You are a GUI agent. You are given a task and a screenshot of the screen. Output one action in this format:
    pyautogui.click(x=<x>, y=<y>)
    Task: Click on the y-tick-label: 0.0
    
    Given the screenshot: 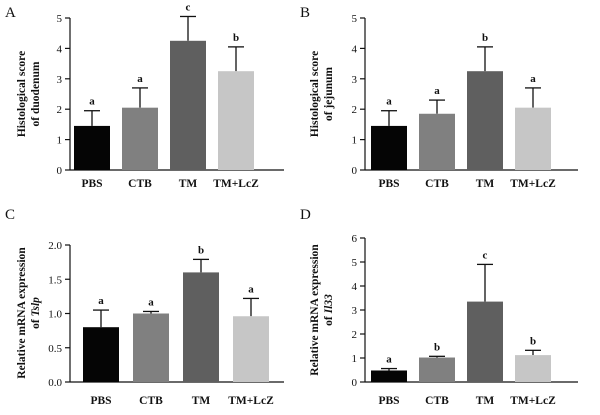 What is the action you would take?
    pyautogui.click(x=55, y=383)
    